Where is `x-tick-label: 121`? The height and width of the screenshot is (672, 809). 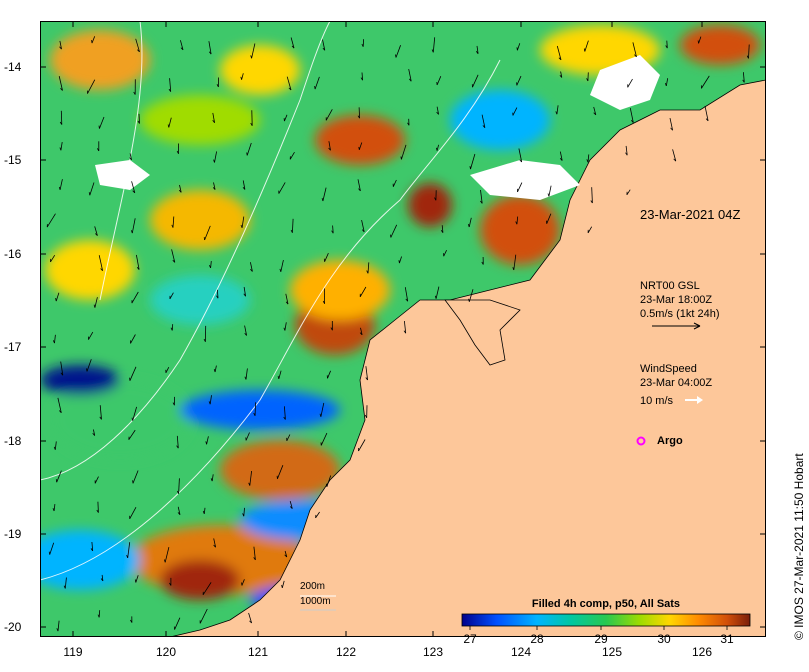
x-tick-label: 121 is located at coordinates (258, 652).